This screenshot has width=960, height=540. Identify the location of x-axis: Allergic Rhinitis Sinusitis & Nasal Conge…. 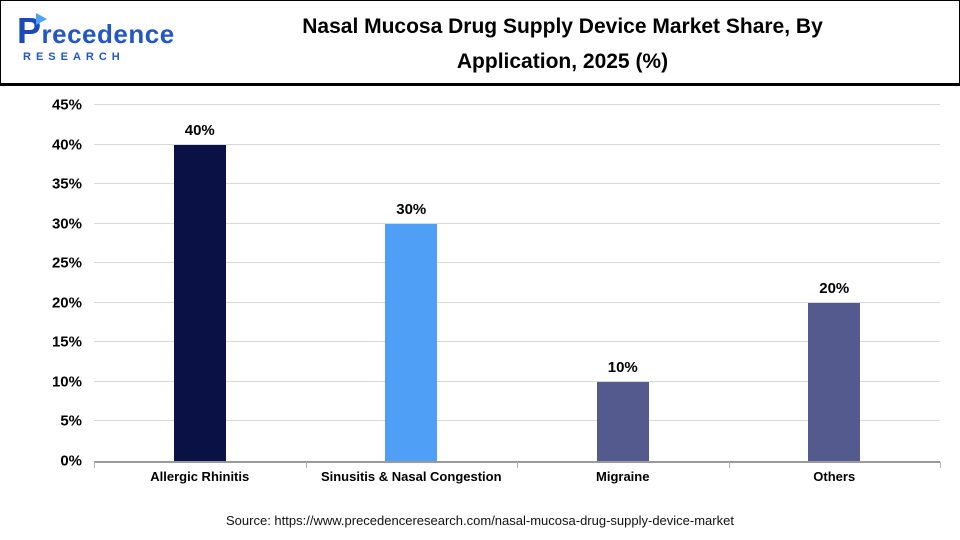
(517, 476).